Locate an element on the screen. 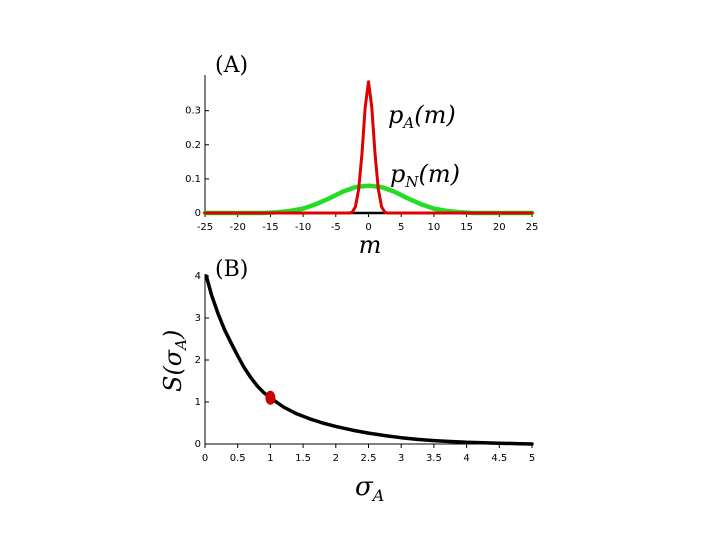  y-tick-label-a: 0.3 is located at coordinates (193, 111).